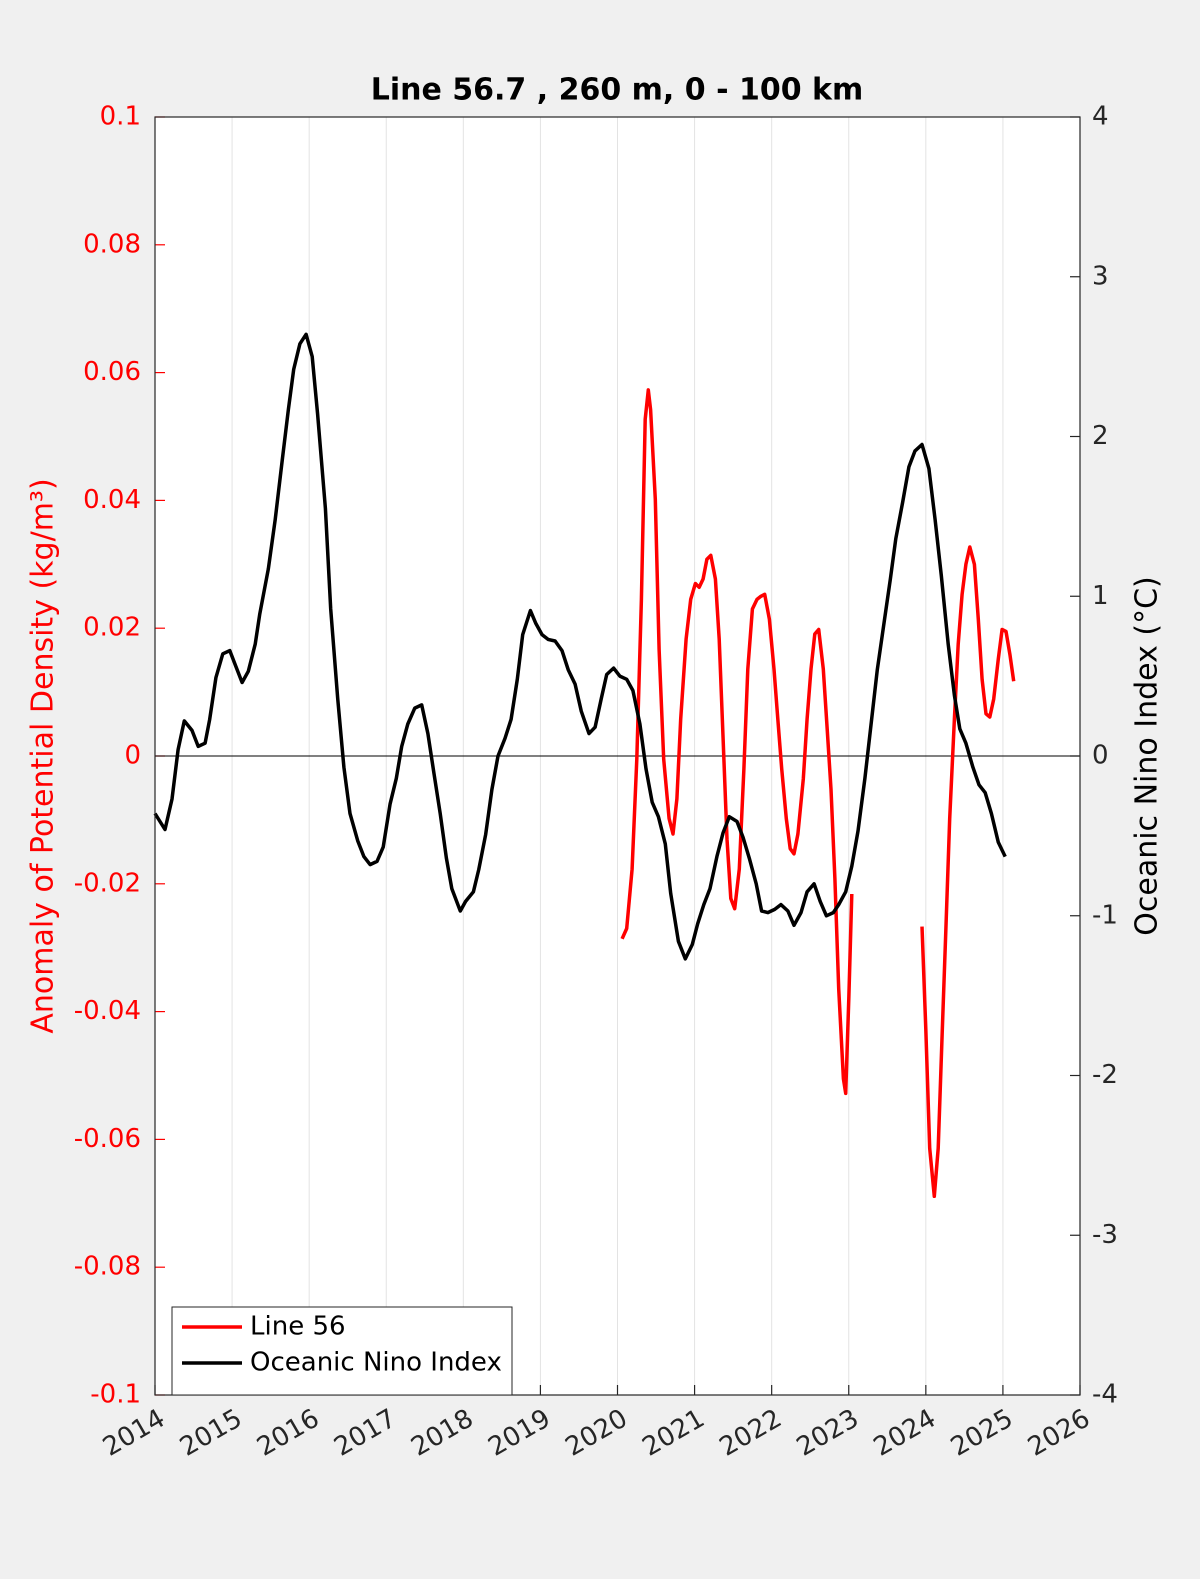 The height and width of the screenshot is (1579, 1200). What do you see at coordinates (596, 1433) in the screenshot?
I see `x-tick-label: 2020` at bounding box center [596, 1433].